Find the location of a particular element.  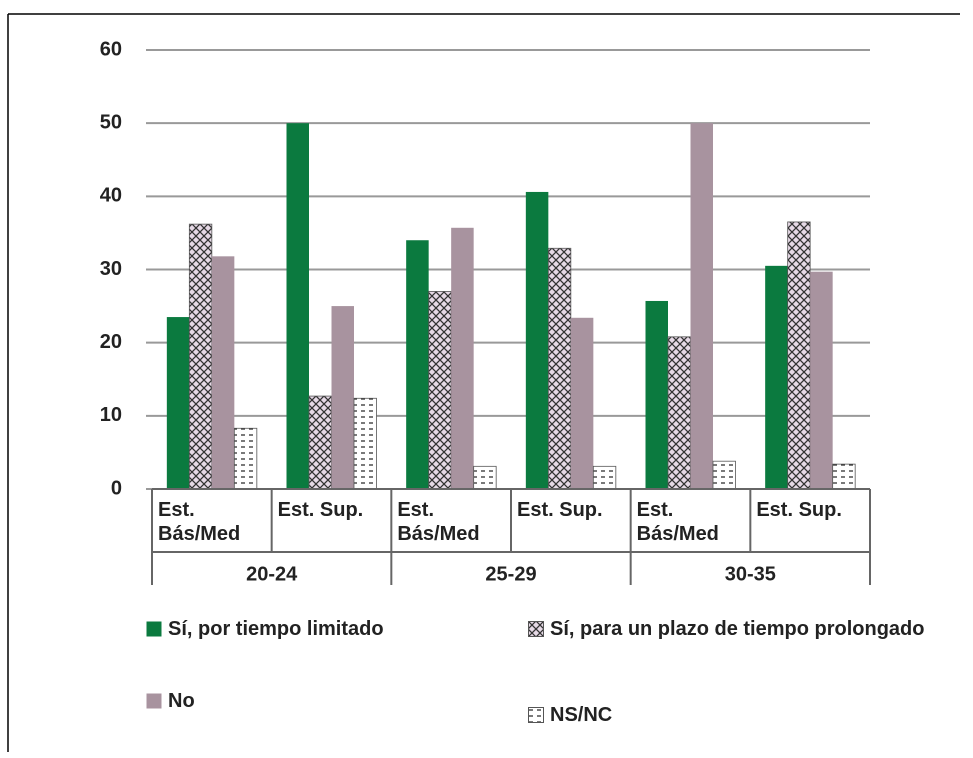

y-tick-label: 50 is located at coordinates (111, 122).